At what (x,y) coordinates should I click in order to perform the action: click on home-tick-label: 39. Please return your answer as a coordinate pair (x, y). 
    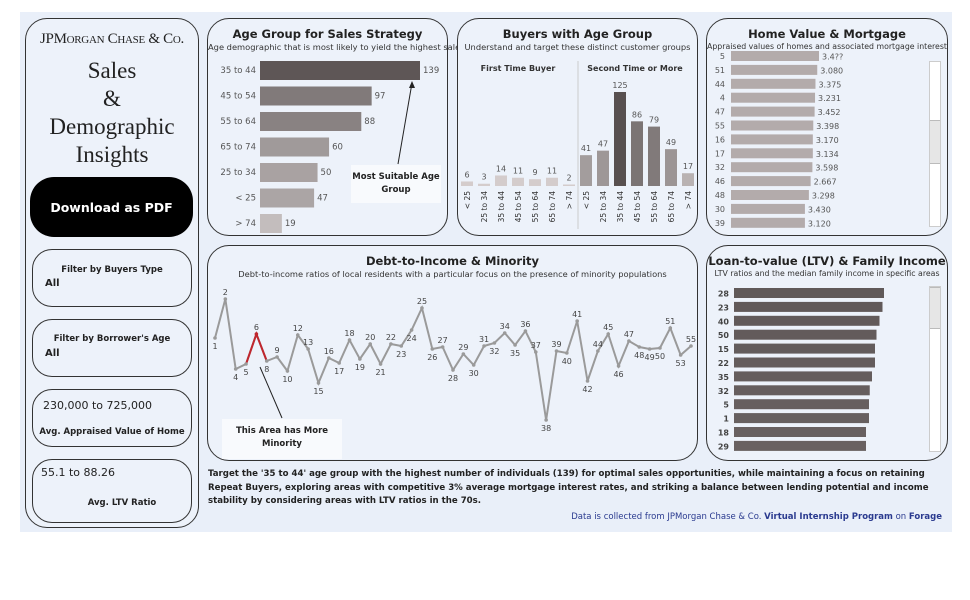
    Looking at the image, I should click on (720, 223).